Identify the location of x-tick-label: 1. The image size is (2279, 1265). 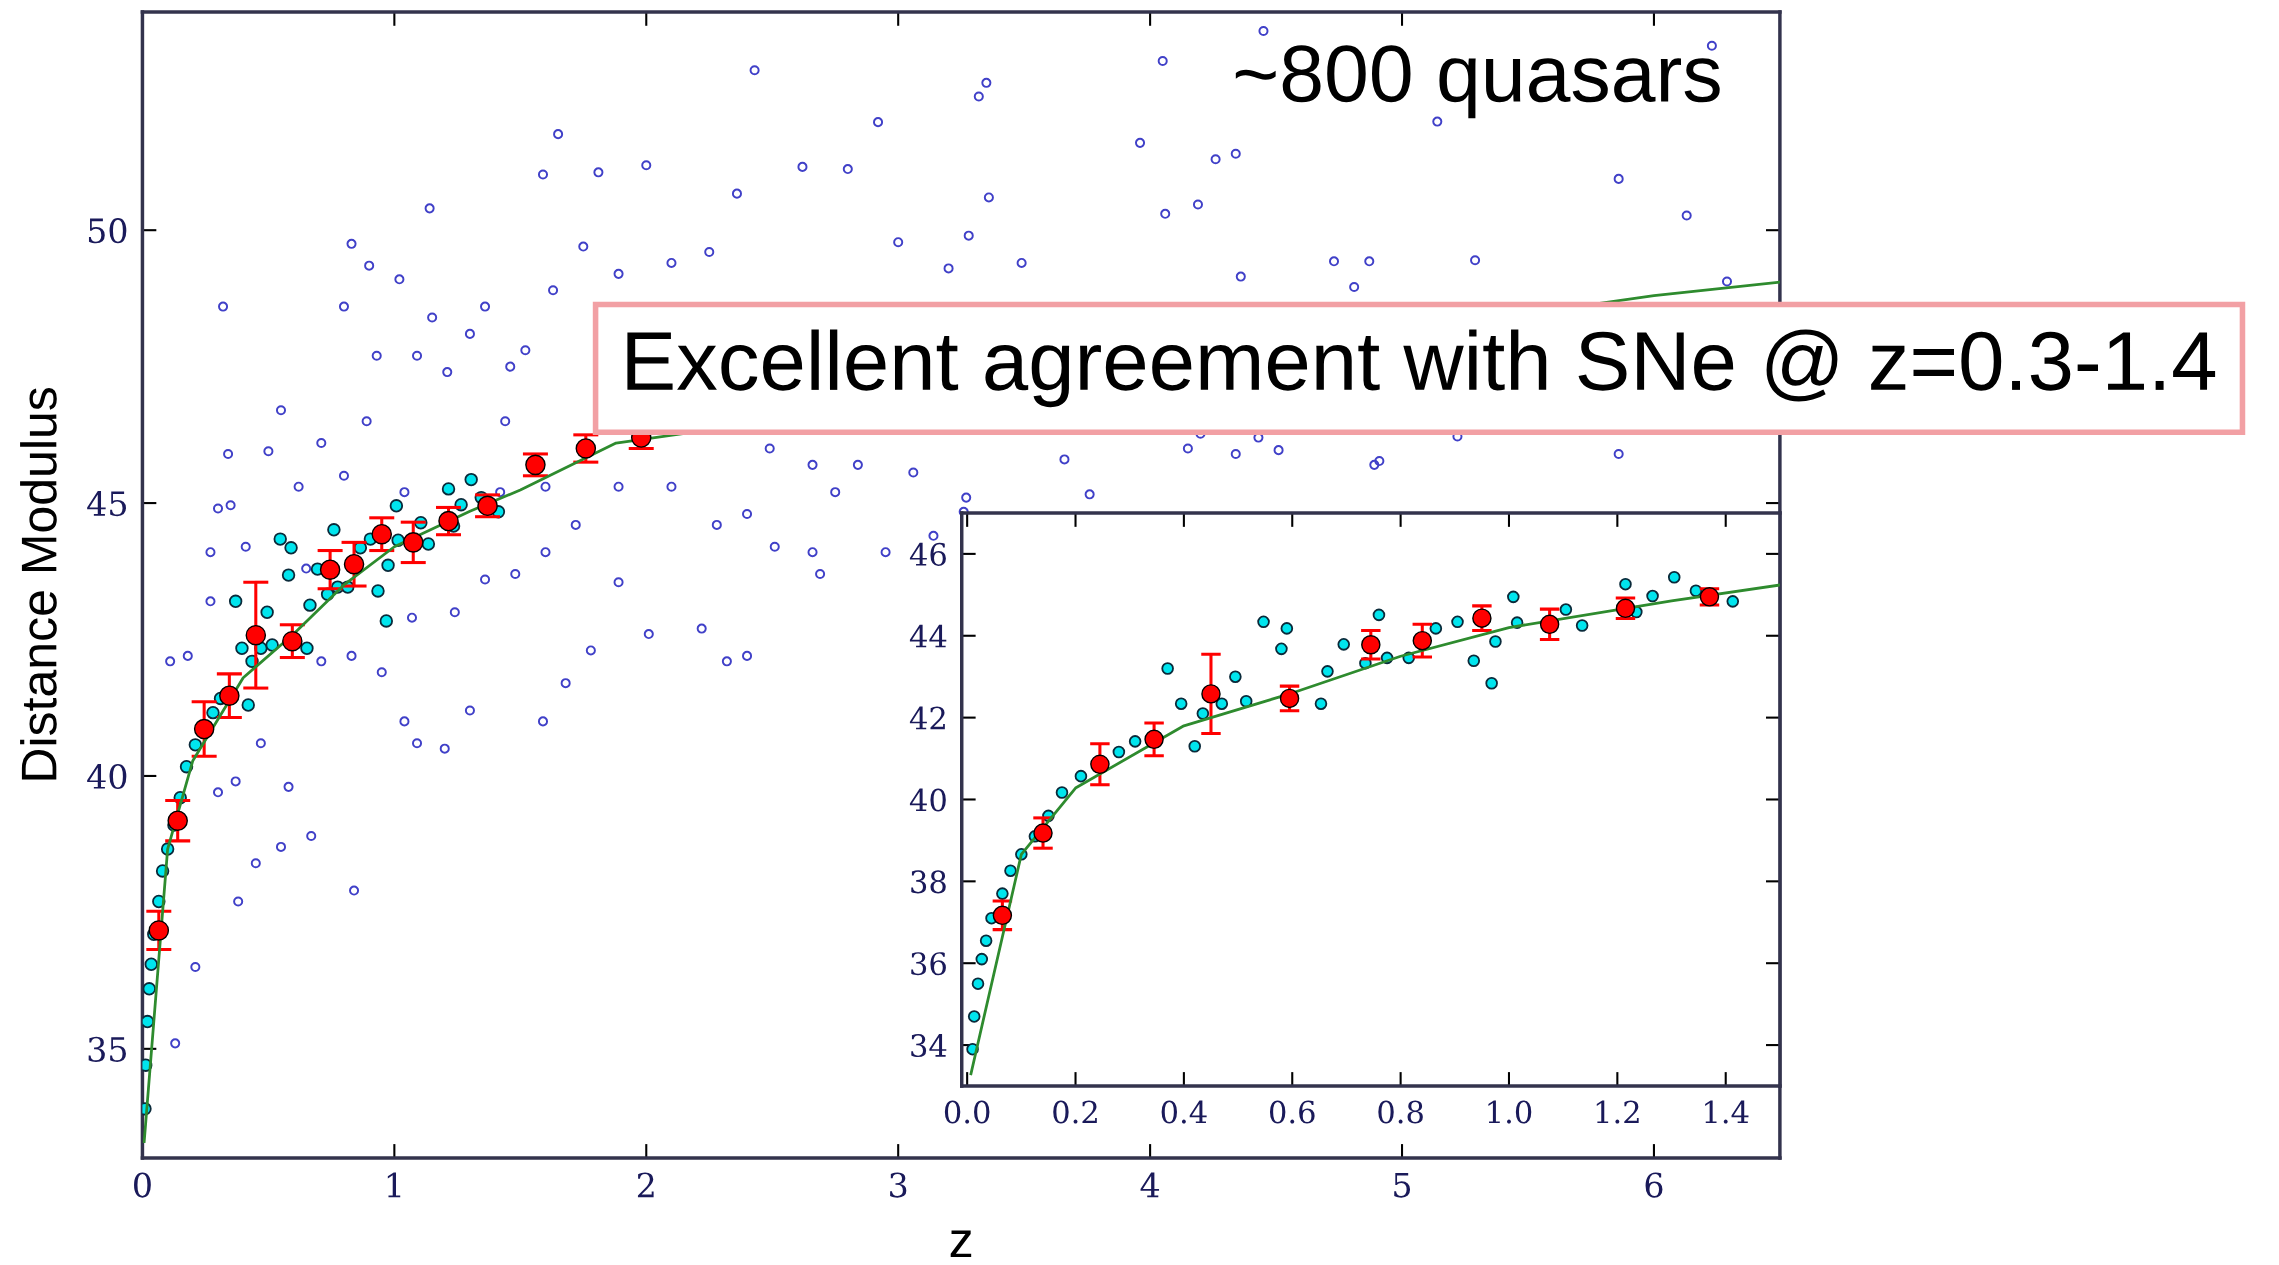
(394, 1185).